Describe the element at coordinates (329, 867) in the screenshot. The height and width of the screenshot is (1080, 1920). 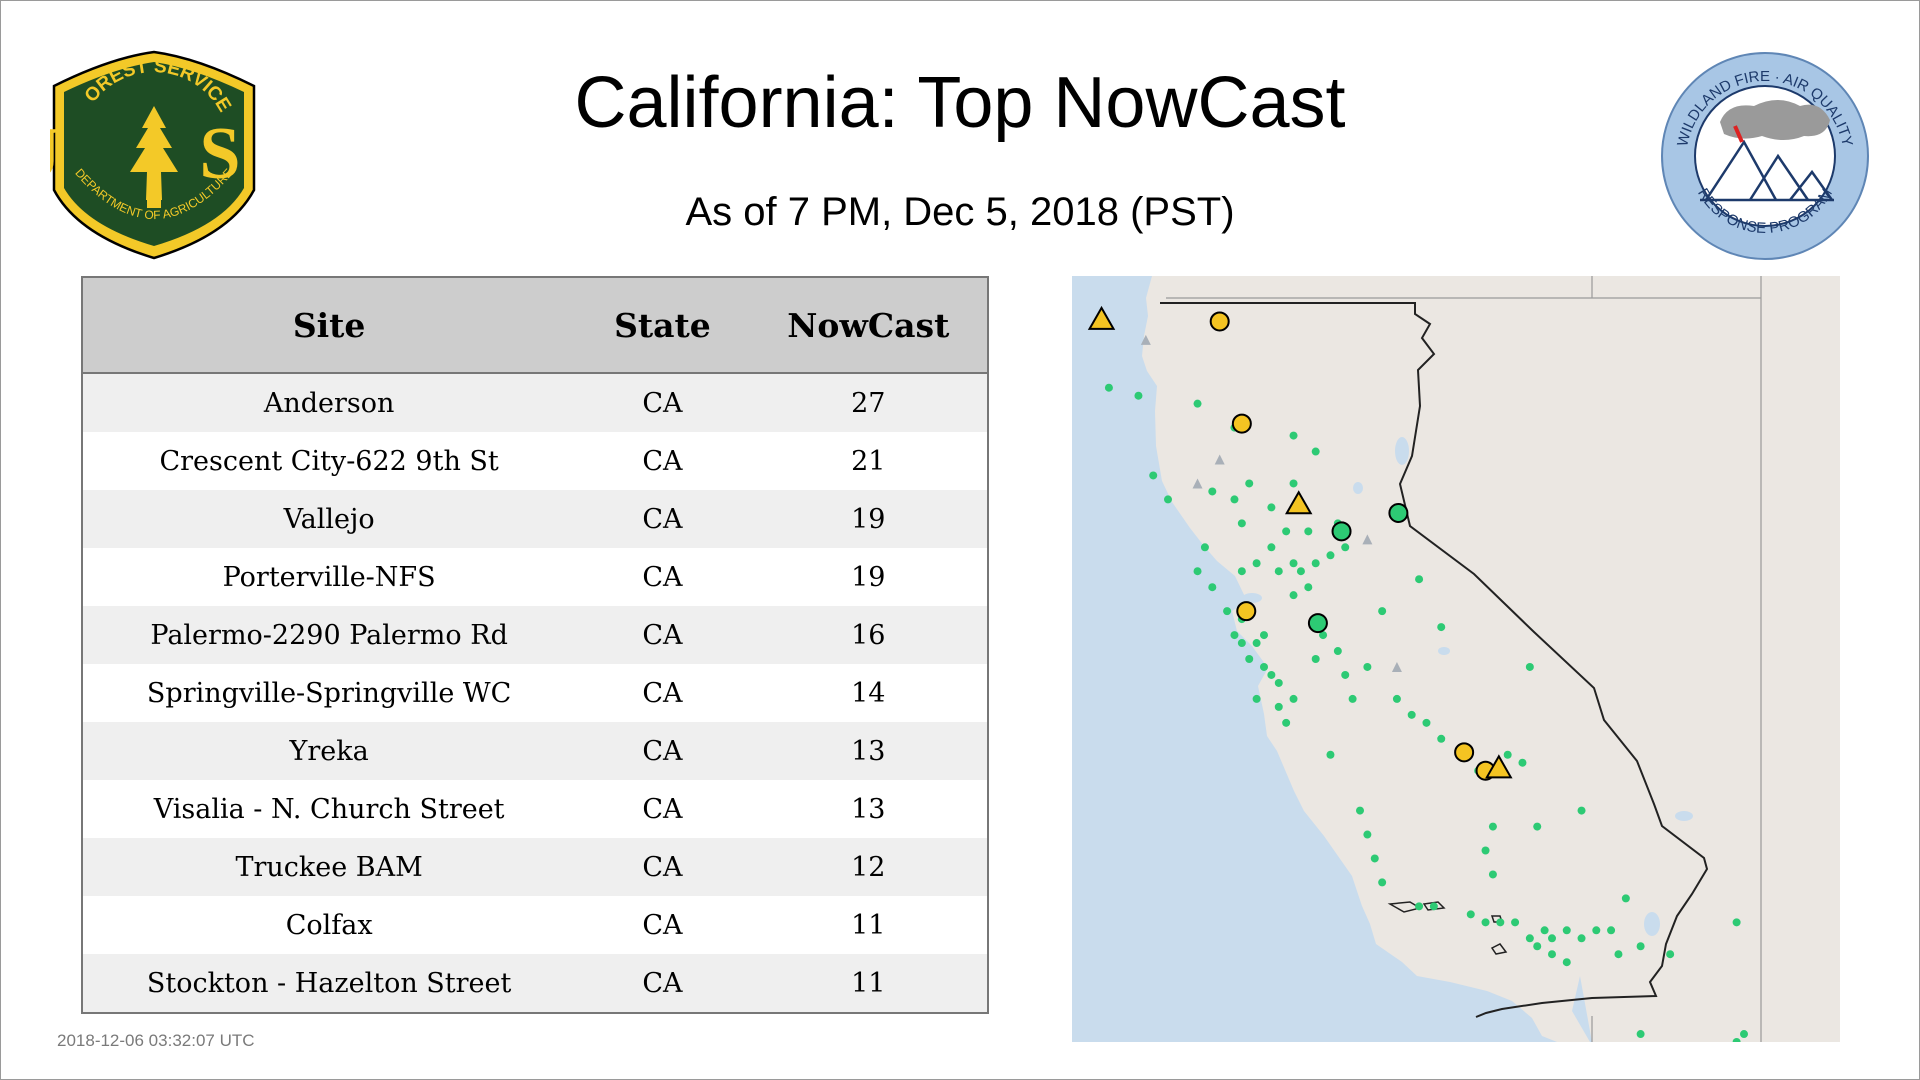
I see `site-cell: Truckee BAM` at that location.